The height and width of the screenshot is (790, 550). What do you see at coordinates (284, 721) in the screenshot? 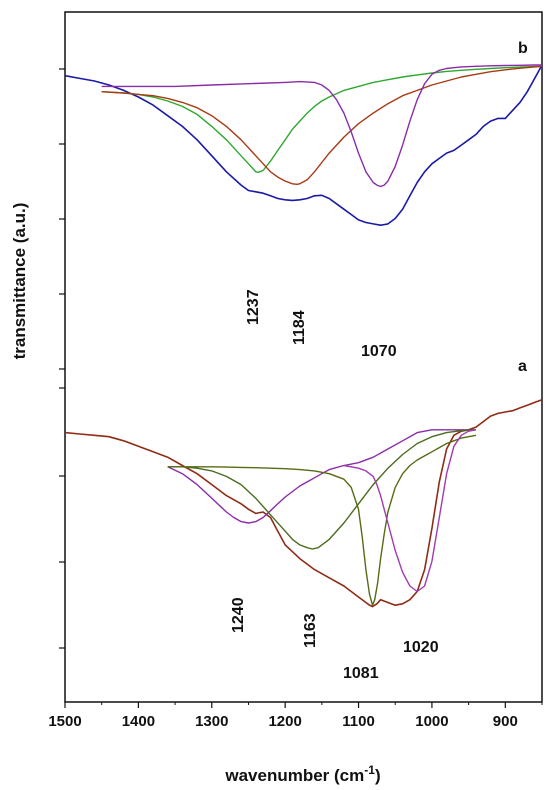
I see `x-tick-label-1200: 1200` at bounding box center [284, 721].